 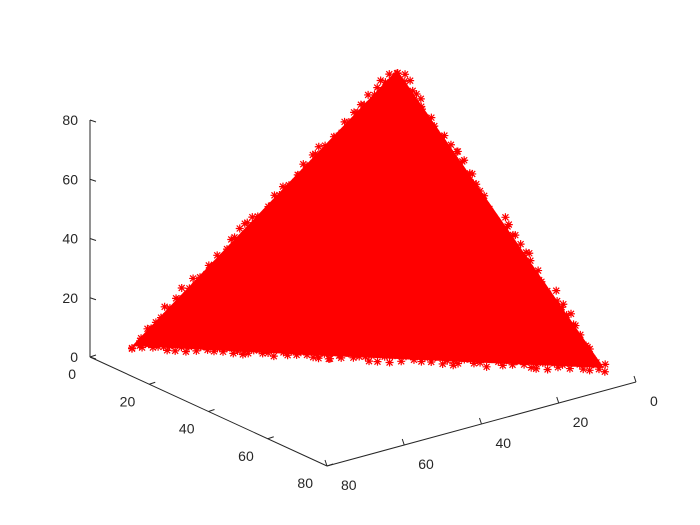 What do you see at coordinates (504, 443) in the screenshot?
I see `right-tick-label: 40` at bounding box center [504, 443].